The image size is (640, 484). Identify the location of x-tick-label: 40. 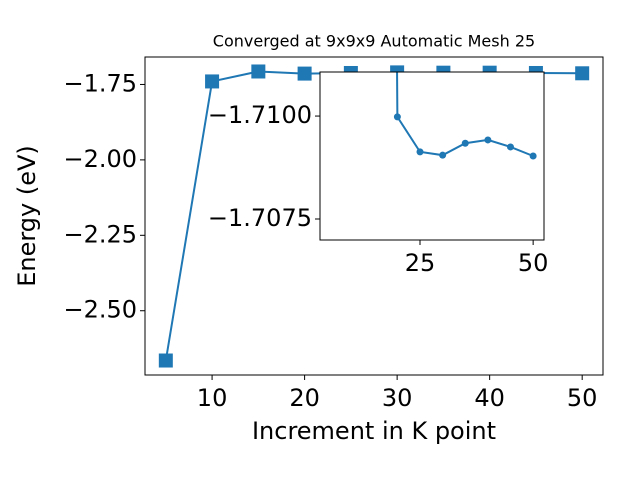
(489, 398).